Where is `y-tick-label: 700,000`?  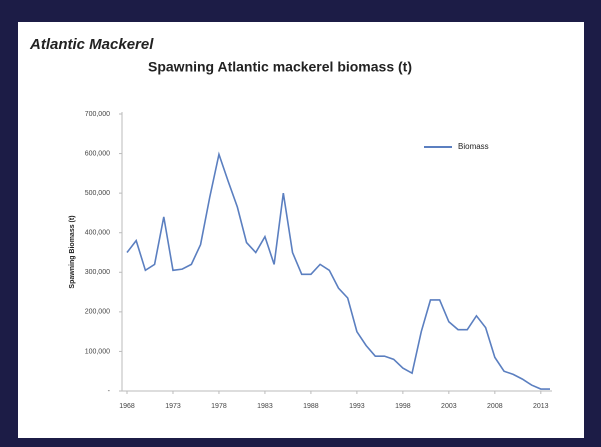
y-tick-label: 700,000 is located at coordinates (97, 114).